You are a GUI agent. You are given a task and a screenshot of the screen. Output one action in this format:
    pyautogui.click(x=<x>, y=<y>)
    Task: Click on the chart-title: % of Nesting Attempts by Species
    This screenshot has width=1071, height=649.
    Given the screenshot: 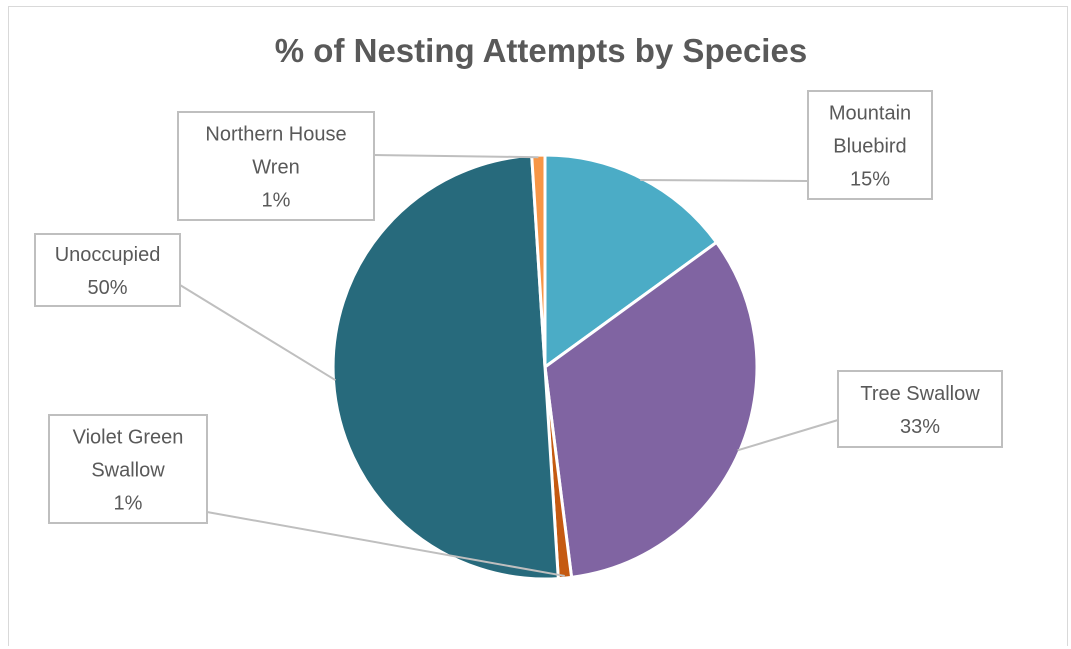 What is the action you would take?
    pyautogui.click(x=541, y=50)
    